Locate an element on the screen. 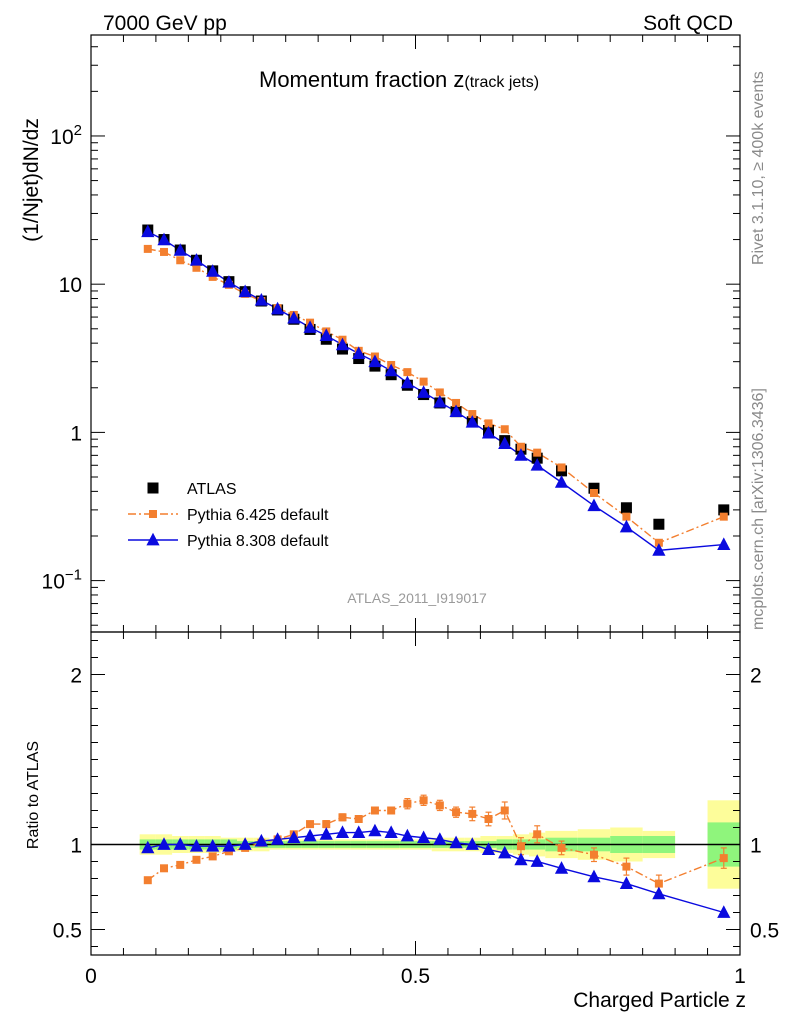  y-tick-label: 1 is located at coordinates (76, 433).